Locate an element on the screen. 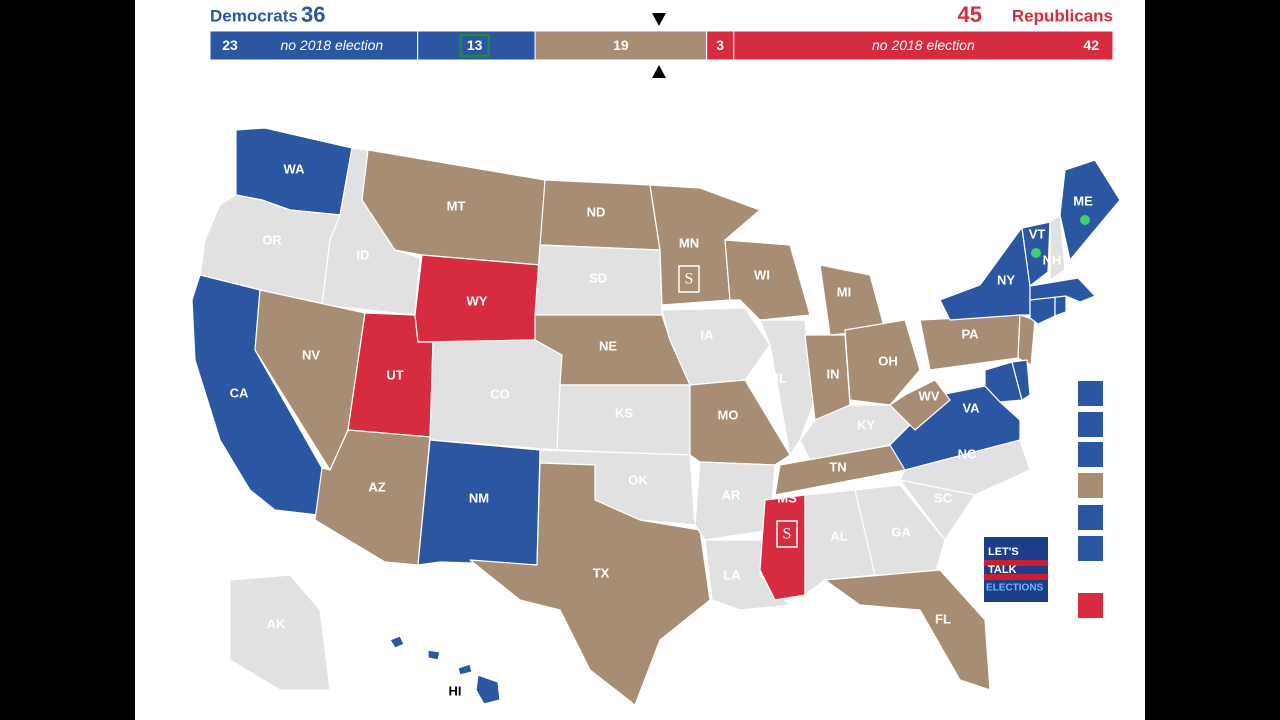 Image resolution: width=1280 pixels, height=720 pixels. state-label: UT is located at coordinates (394, 374).